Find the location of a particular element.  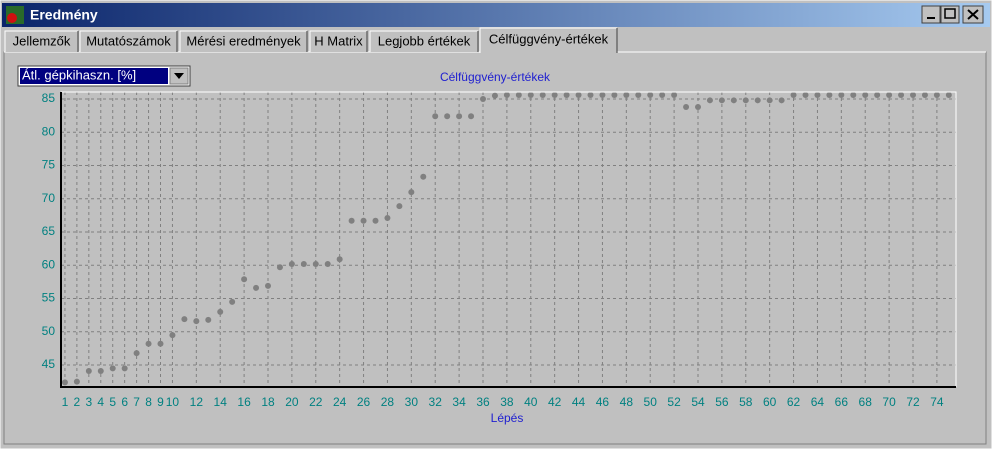

x-tick-label: 58 is located at coordinates (746, 402).